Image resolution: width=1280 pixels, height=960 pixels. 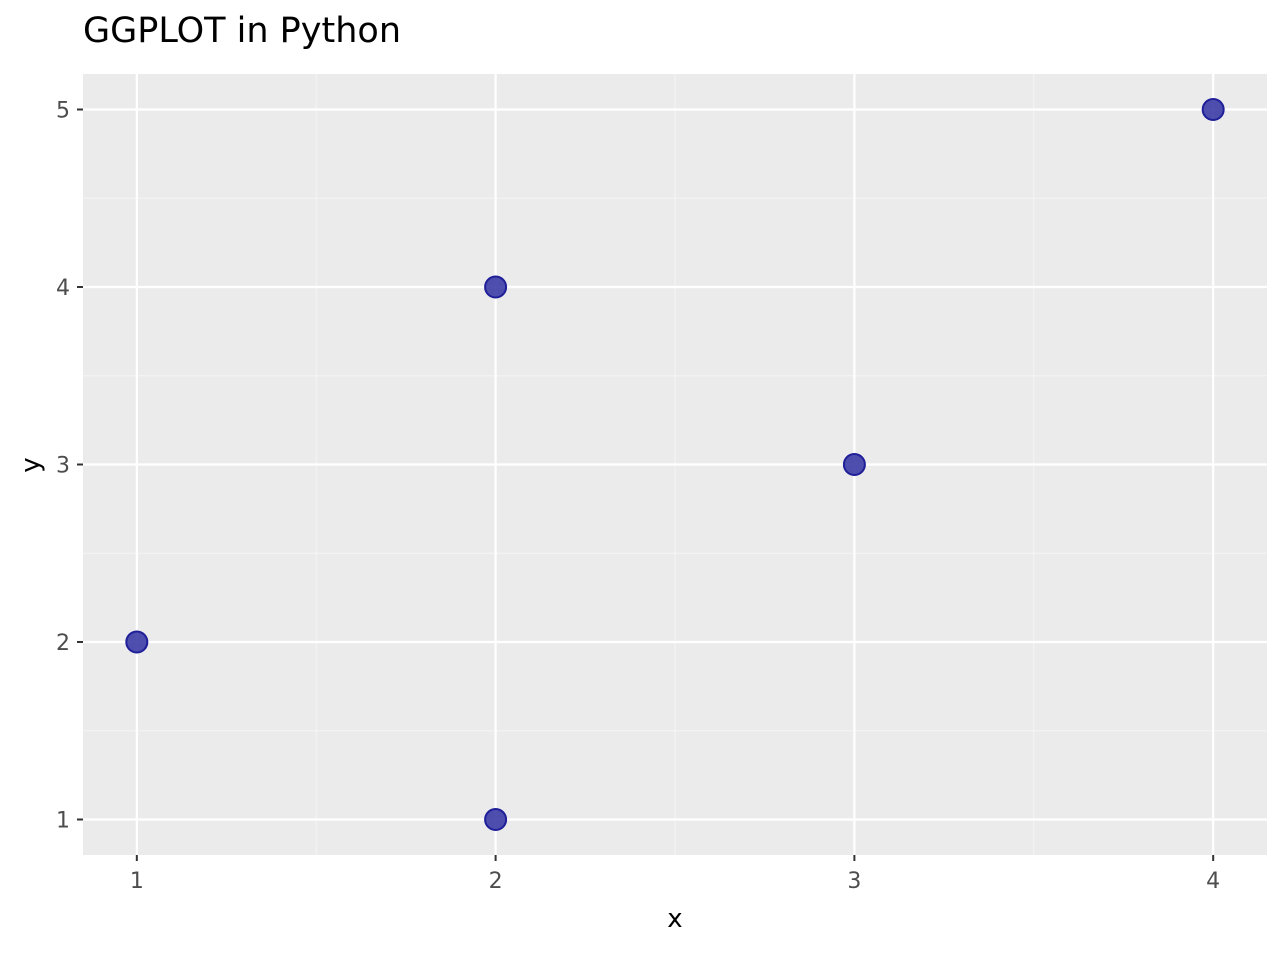 I want to click on y-tick-label: 5, so click(x=63, y=111).